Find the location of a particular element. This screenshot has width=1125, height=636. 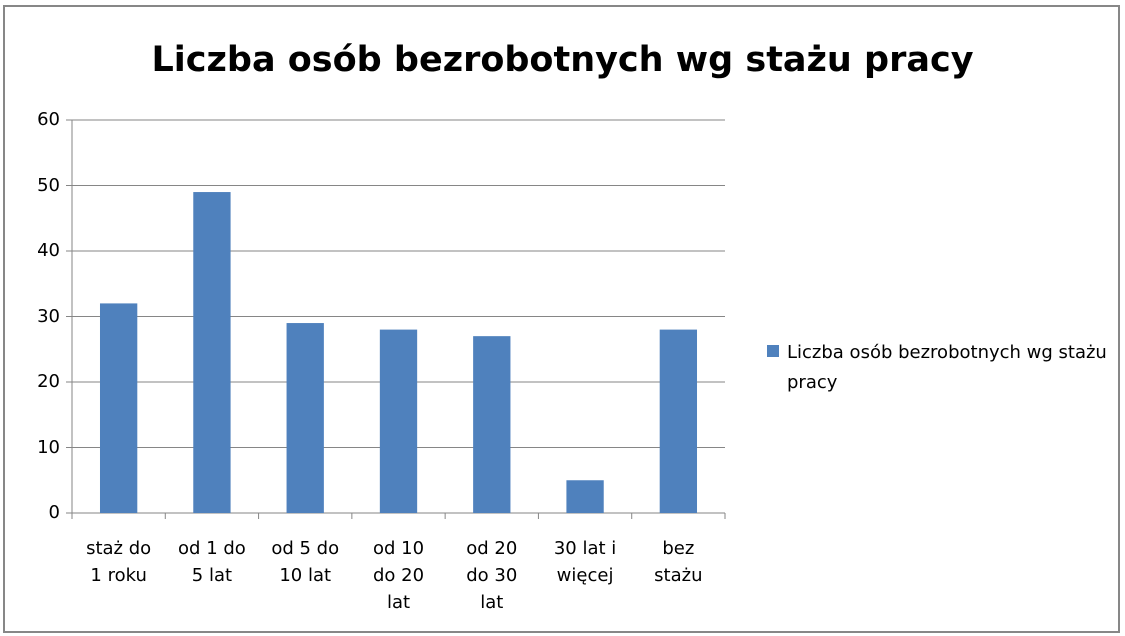

y-tick-label: 40 is located at coordinates (48, 250).